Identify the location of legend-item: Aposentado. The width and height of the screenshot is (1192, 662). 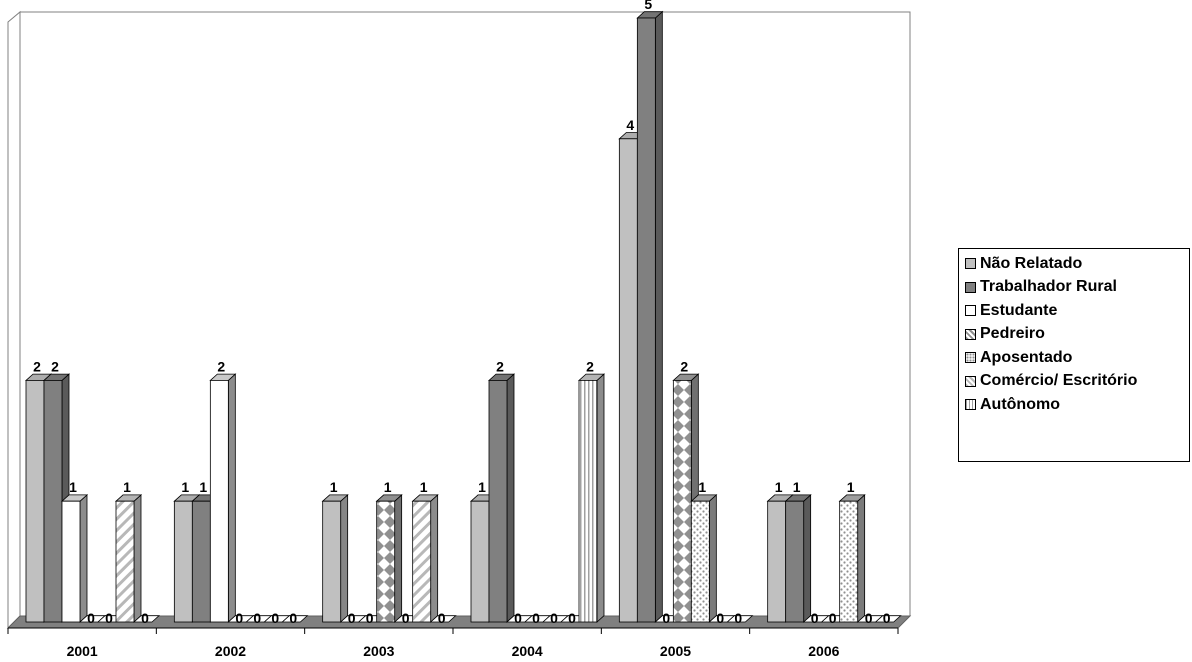
(1077, 358).